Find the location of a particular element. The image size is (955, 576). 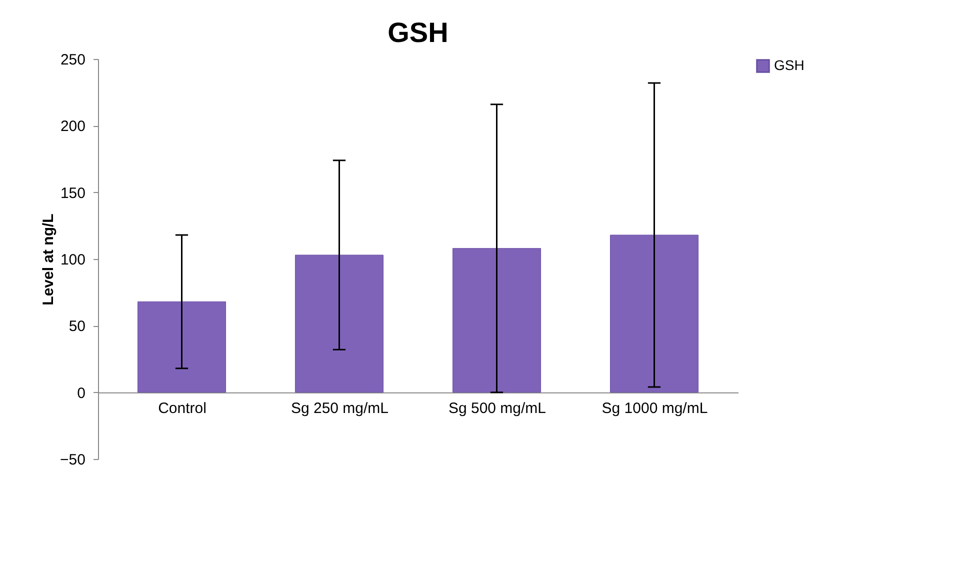

x-tick-label: Sg 500 mg/mL is located at coordinates (497, 408).